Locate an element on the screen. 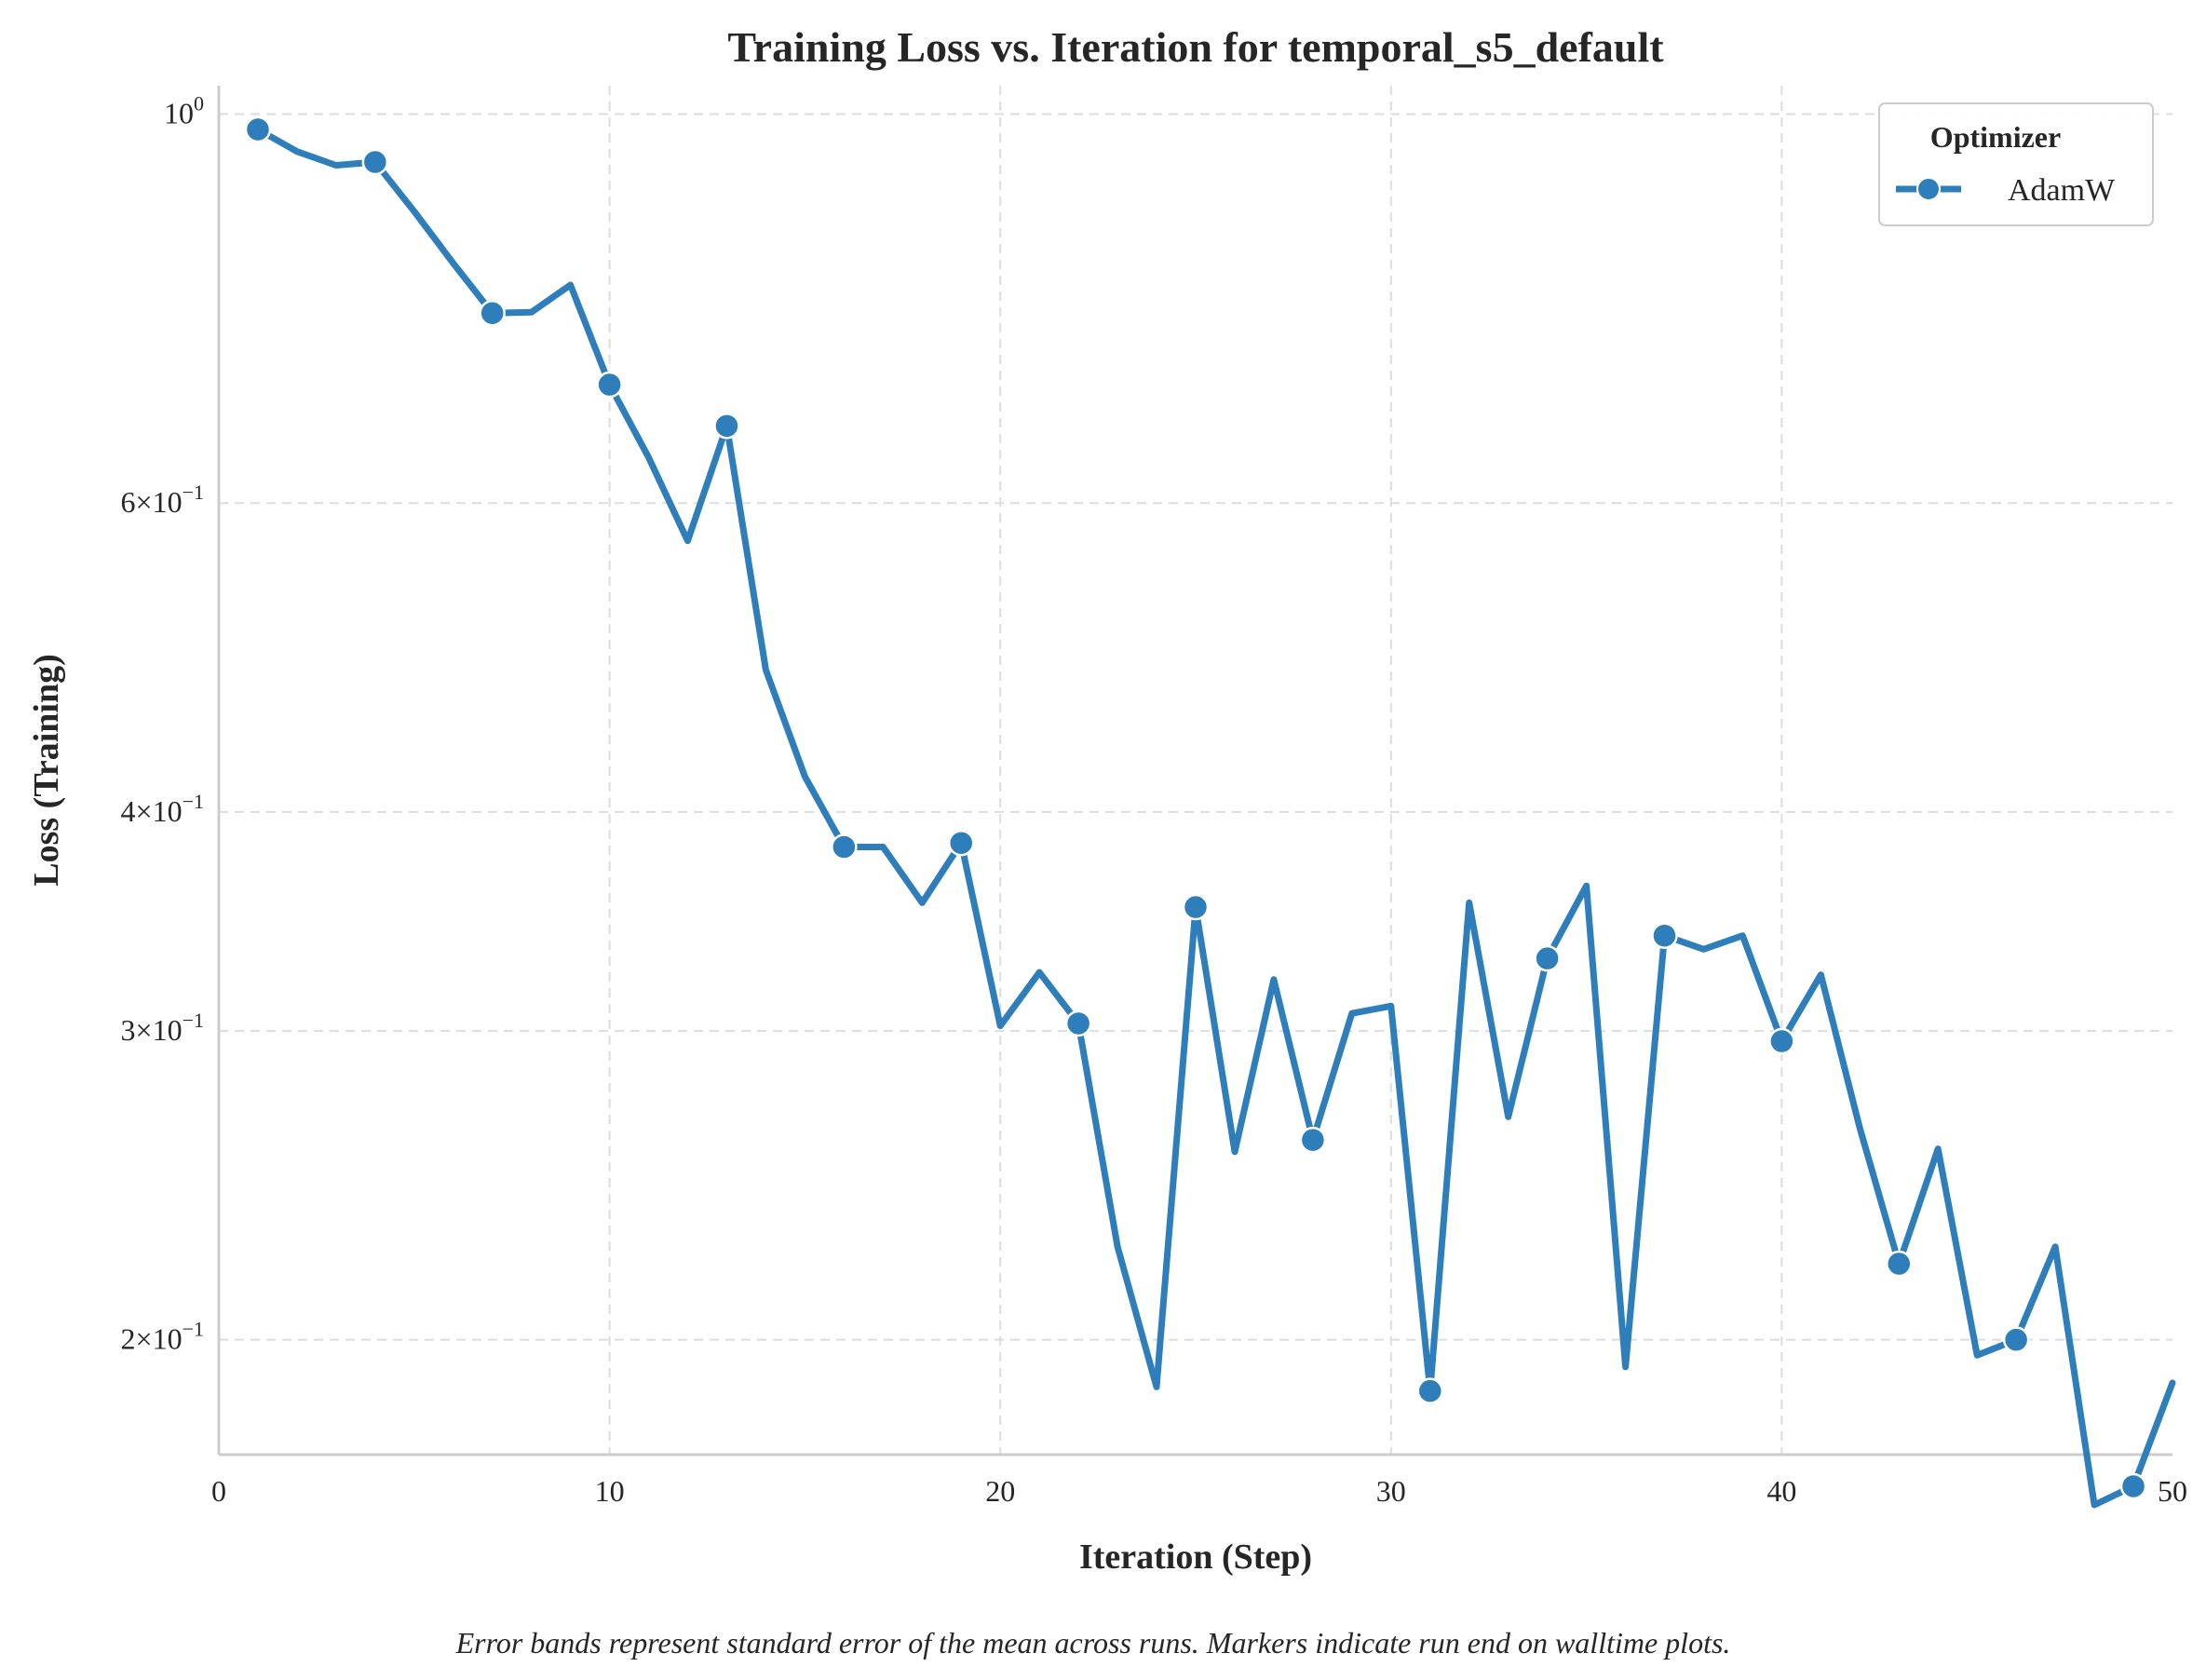 This screenshot has height=1680, width=2206. y-tick-label: 3×10⁻¹ is located at coordinates (162, 1028).